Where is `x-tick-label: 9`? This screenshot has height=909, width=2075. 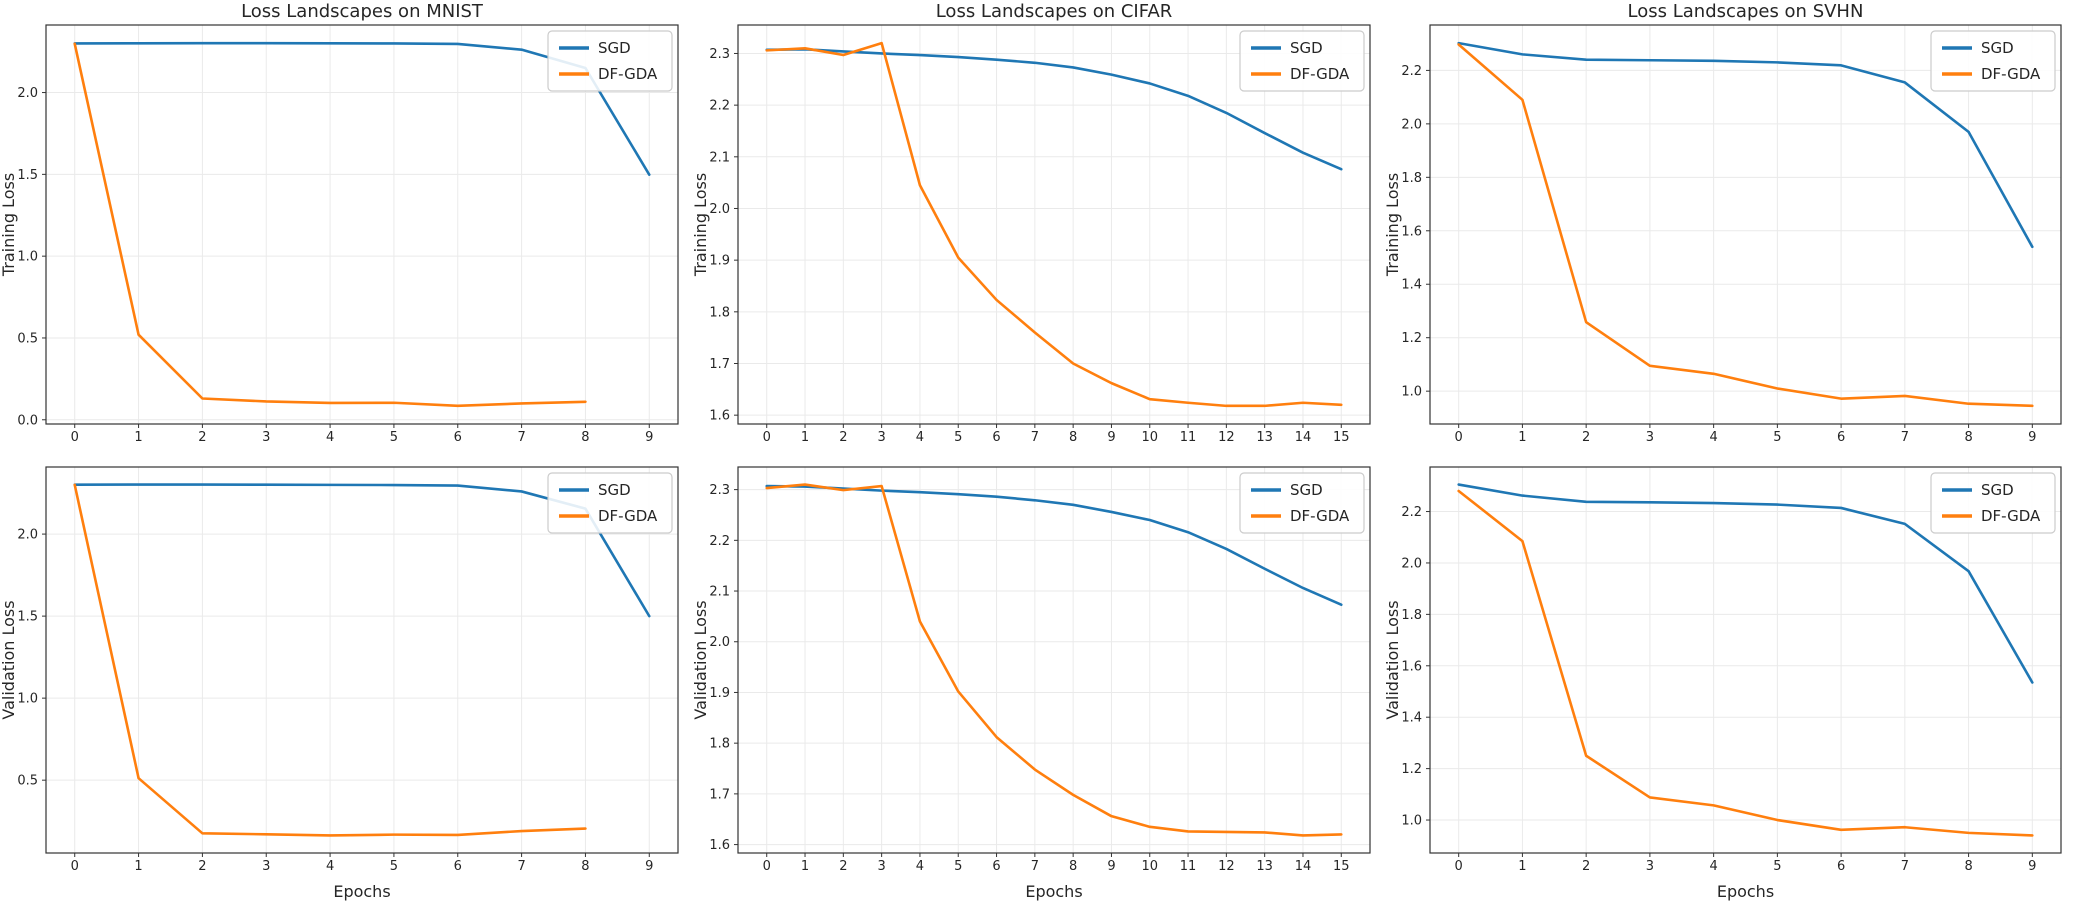 x-tick-label: 9 is located at coordinates (2032, 866).